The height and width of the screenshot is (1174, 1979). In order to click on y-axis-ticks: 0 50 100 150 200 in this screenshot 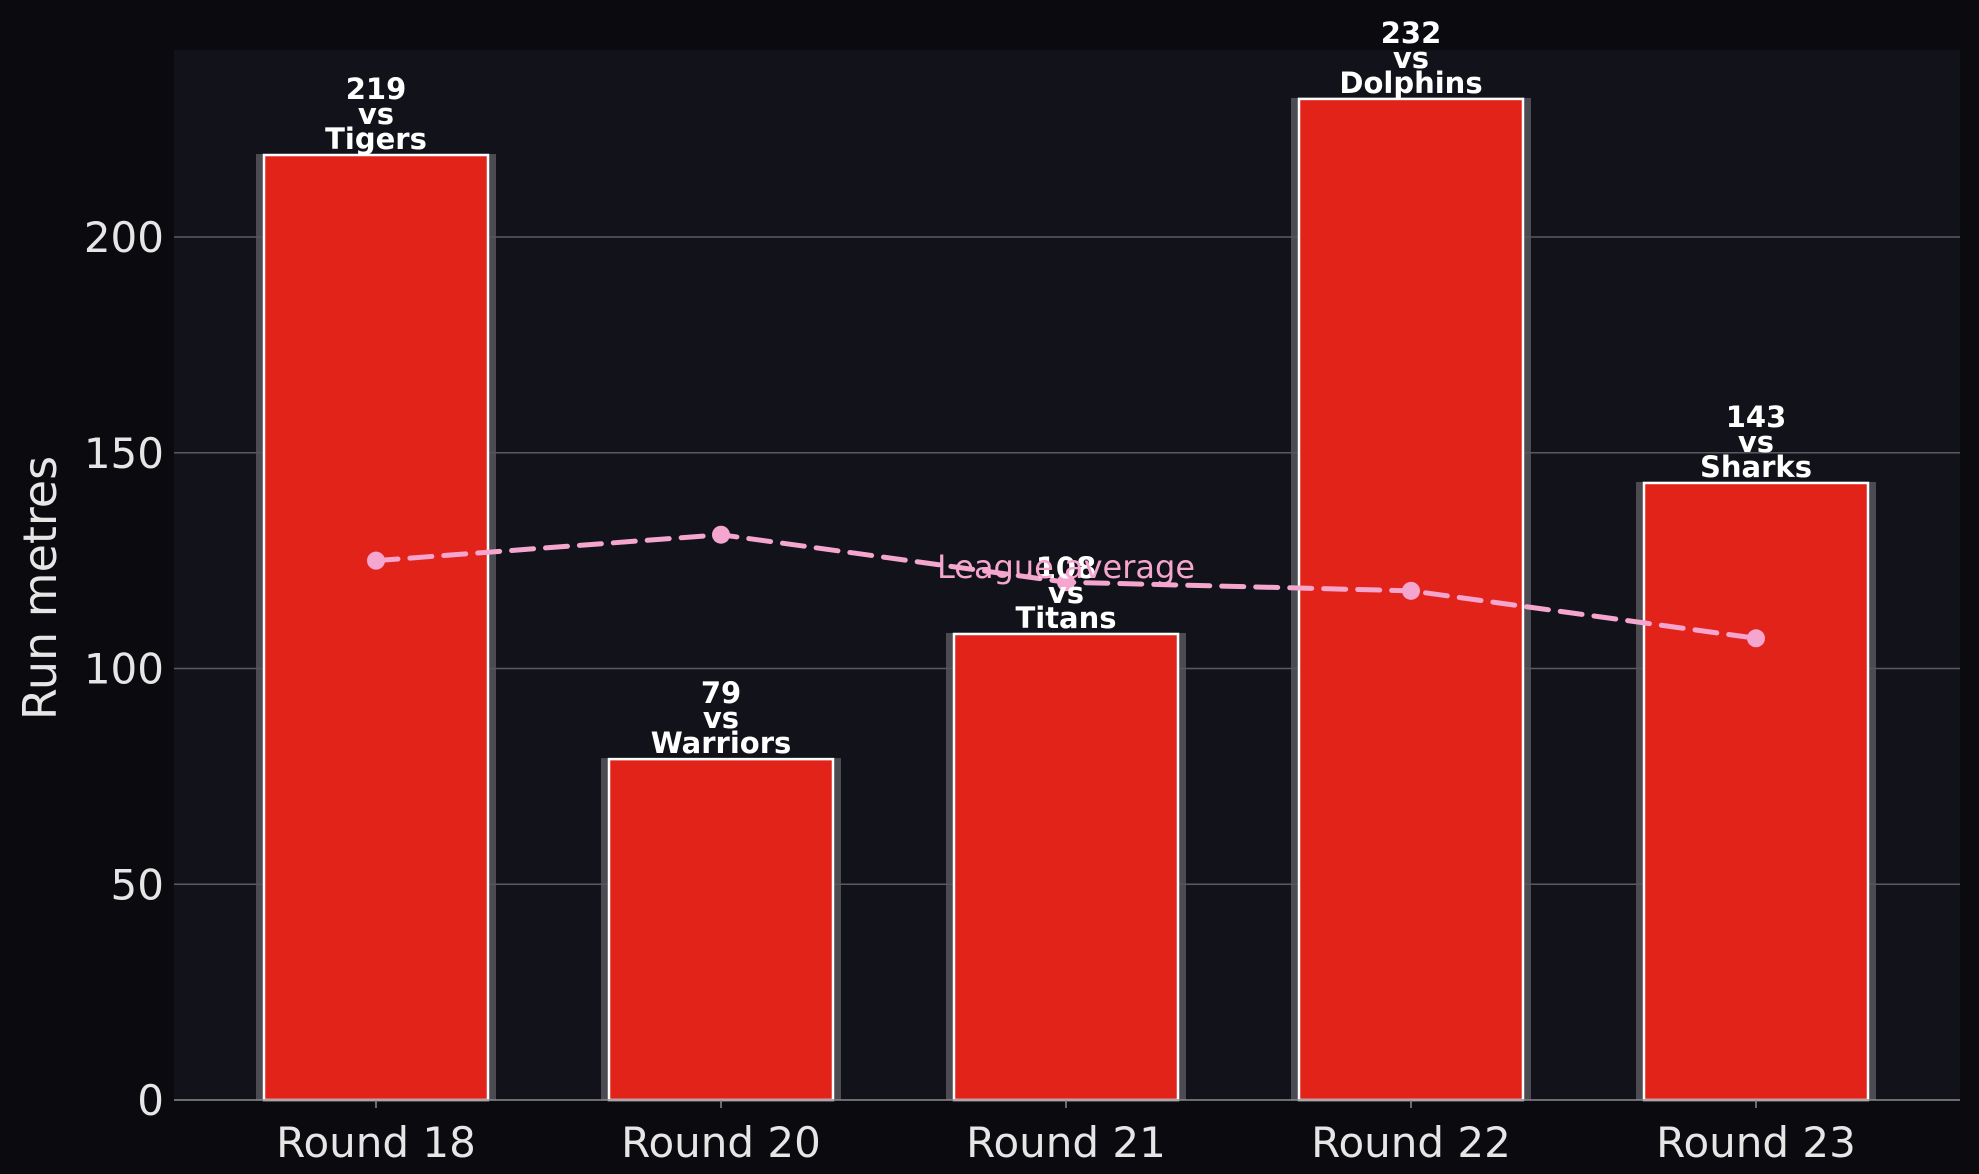, I will do `click(124, 669)`.